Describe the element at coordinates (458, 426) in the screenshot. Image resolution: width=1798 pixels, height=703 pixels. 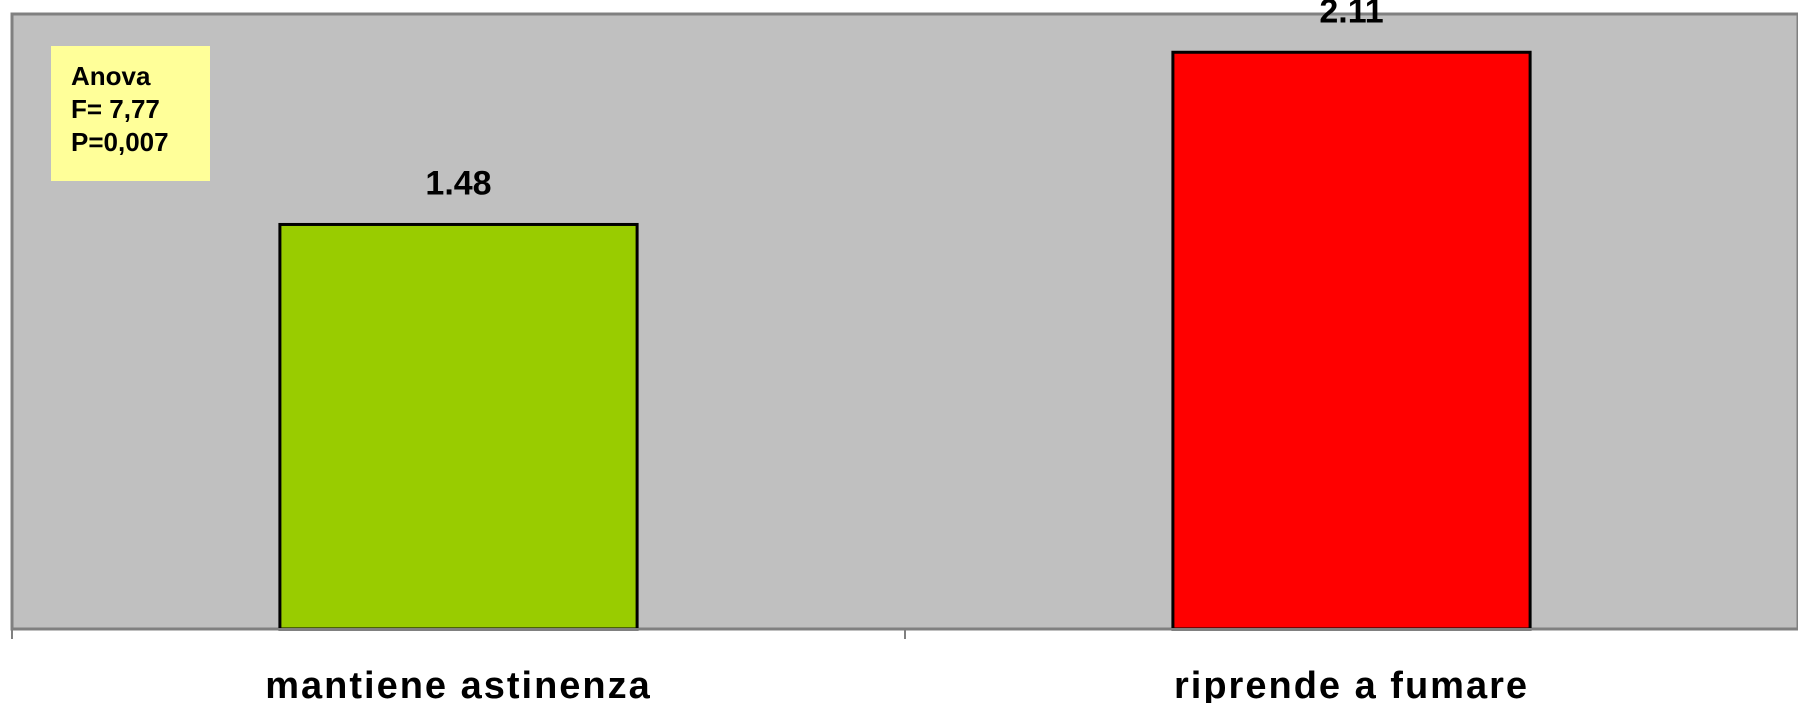
I see `bar-mantiene-astinenza` at that location.